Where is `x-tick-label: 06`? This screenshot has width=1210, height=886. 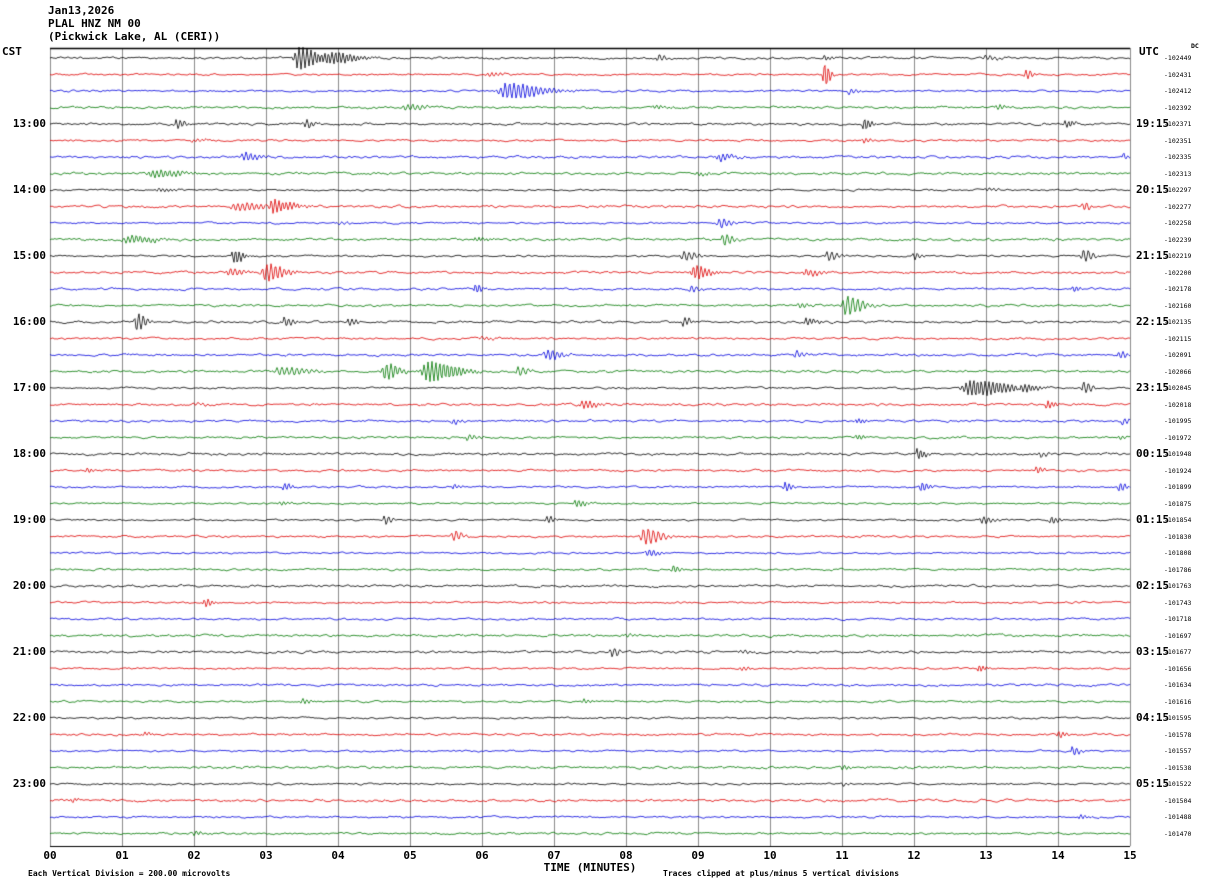
x-tick-label: 06 is located at coordinates (482, 855).